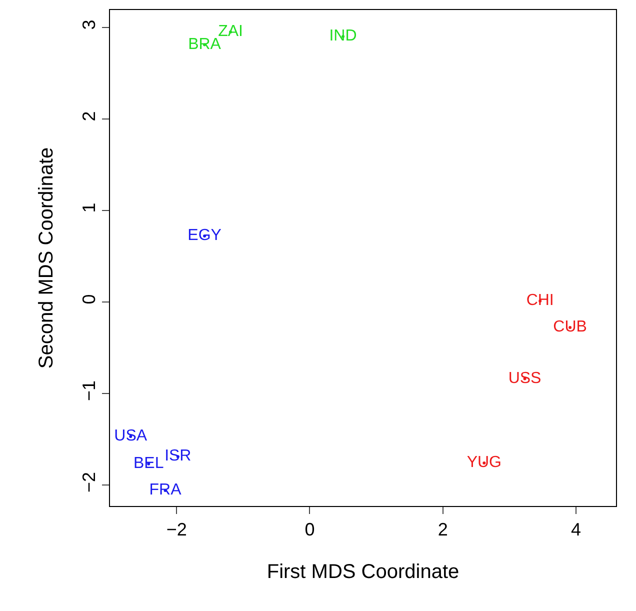 Image resolution: width=636 pixels, height=611 pixels. Describe the element at coordinates (309, 530) in the screenshot. I see `x-tick-label: 0` at that location.